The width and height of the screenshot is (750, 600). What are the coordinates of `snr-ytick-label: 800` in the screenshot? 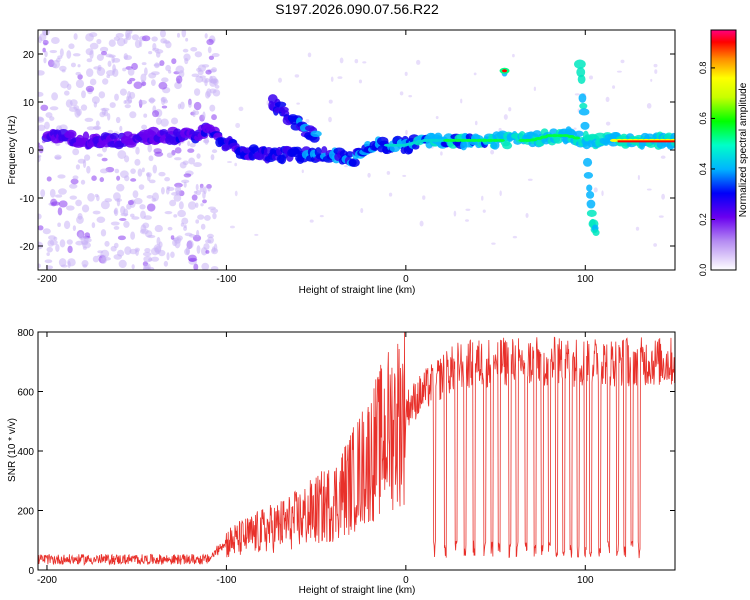 It's located at (25, 333).